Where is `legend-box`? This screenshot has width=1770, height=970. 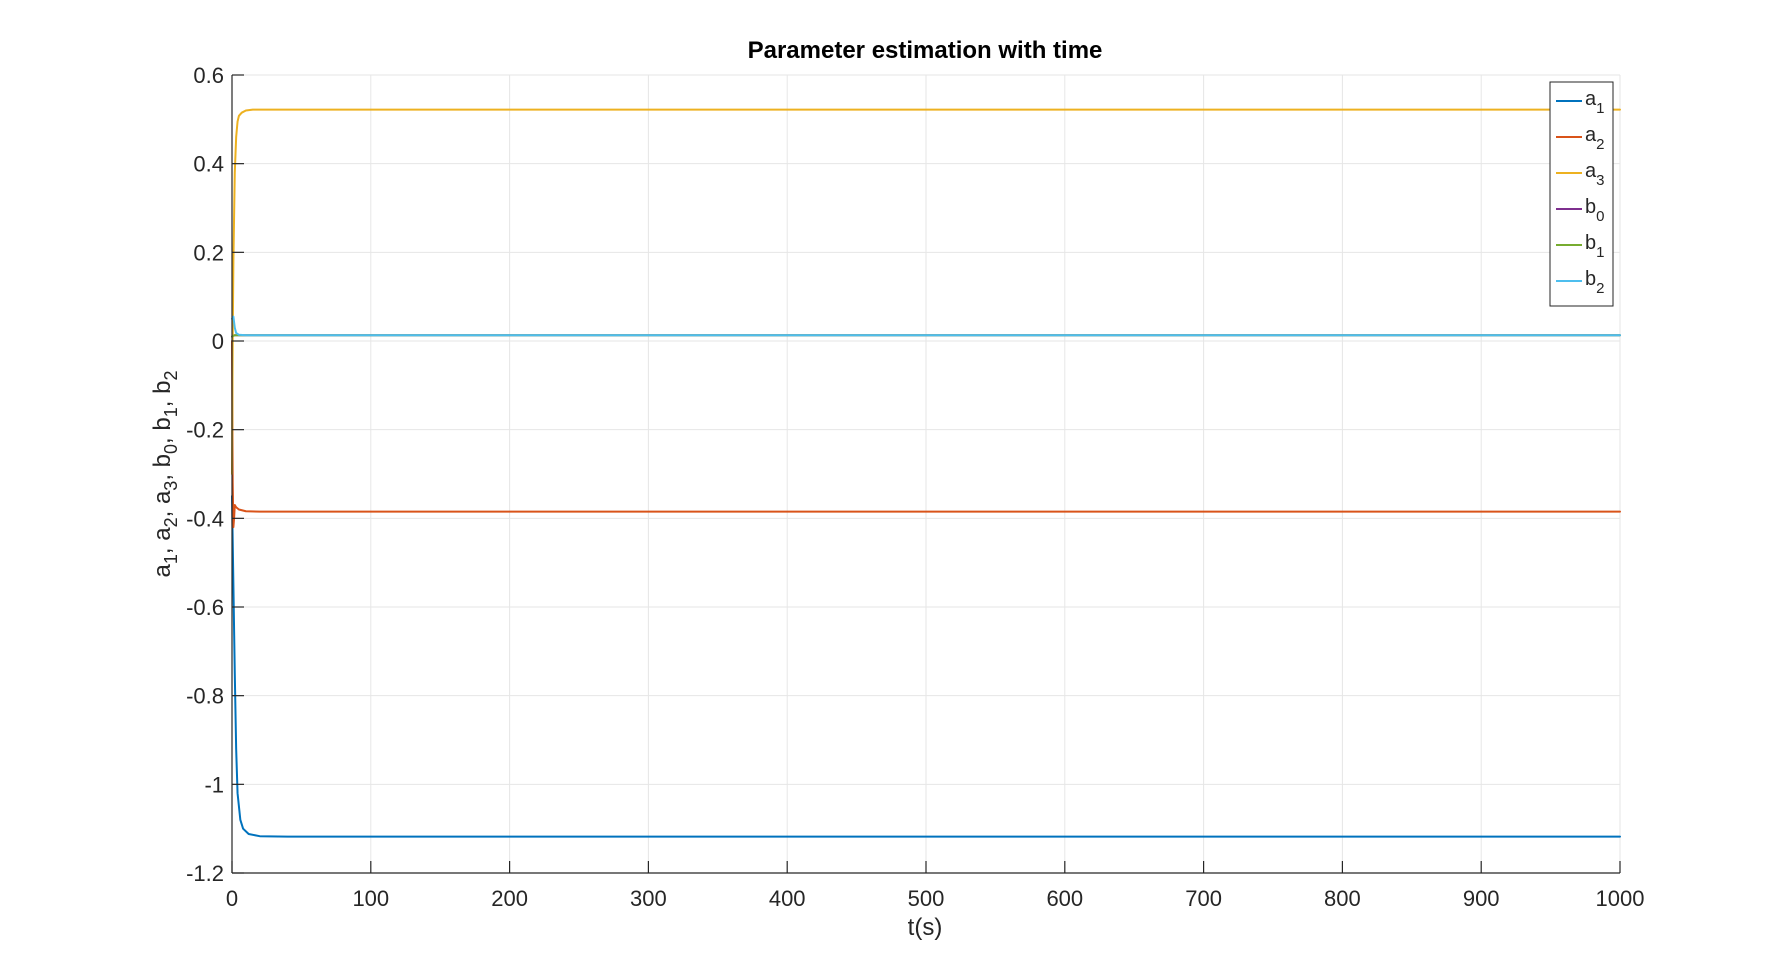
legend-box is located at coordinates (1581, 194).